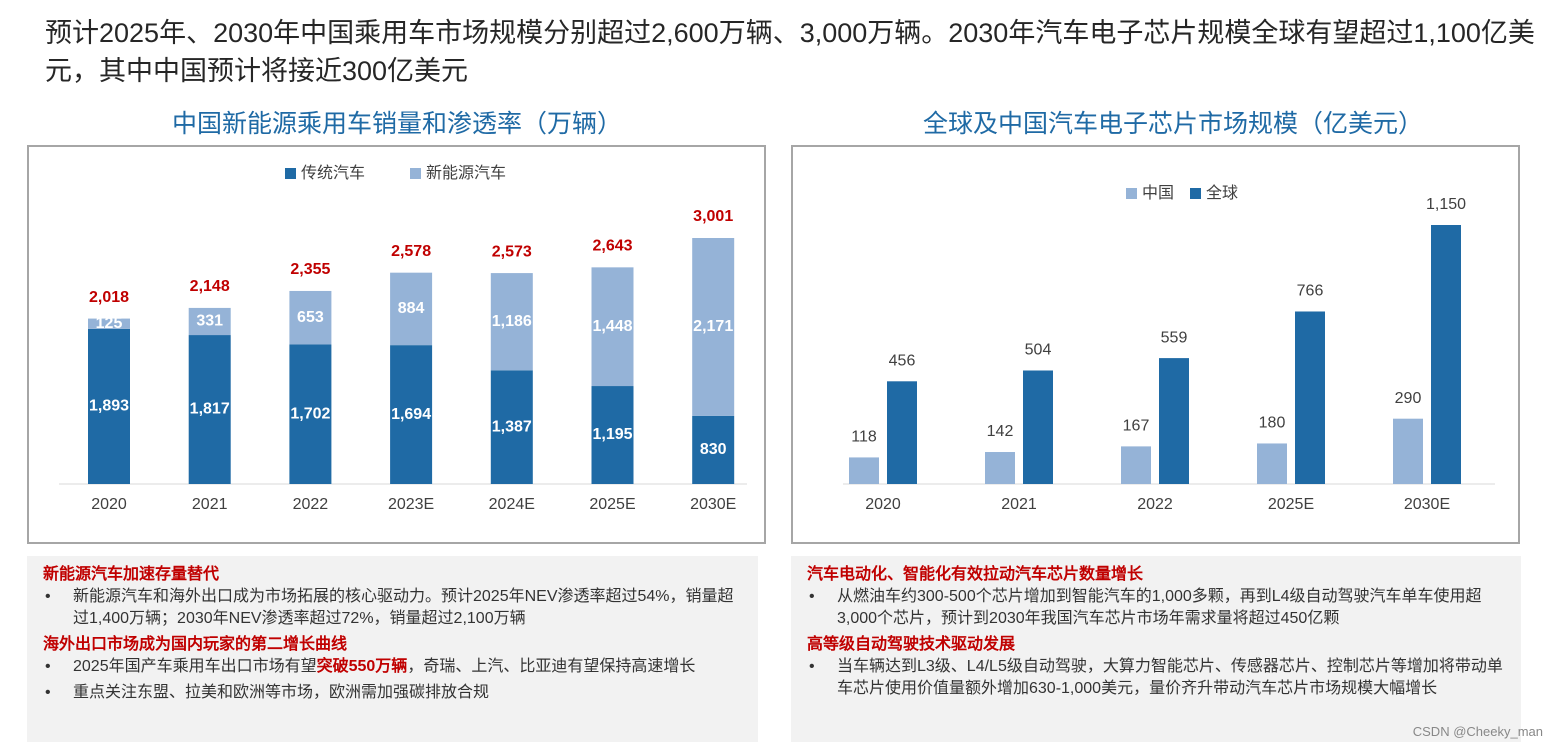 Image resolution: width=1557 pixels, height=749 pixels. I want to click on legend-label: 全球, so click(1222, 193).